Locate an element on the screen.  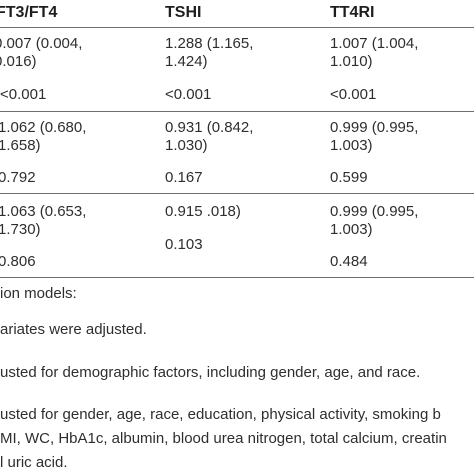
row3-tshi-p-value: 0.103 is located at coordinates (184, 244).